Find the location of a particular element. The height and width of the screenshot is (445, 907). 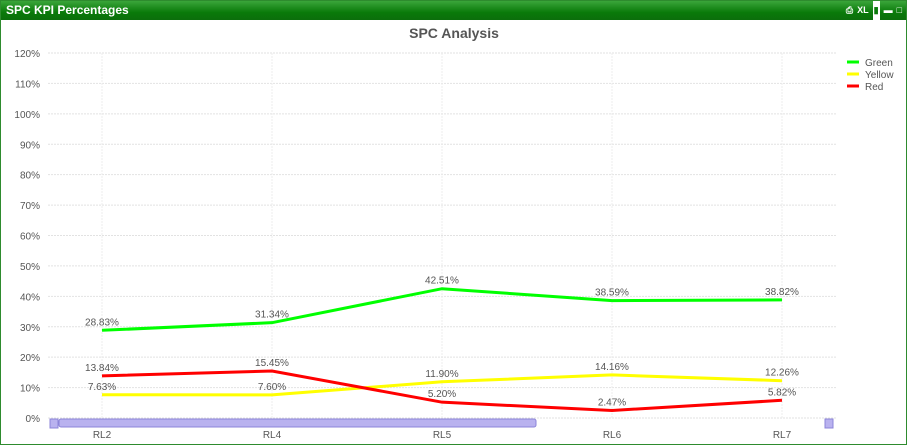

y-tick-label: 70% is located at coordinates (30, 206).